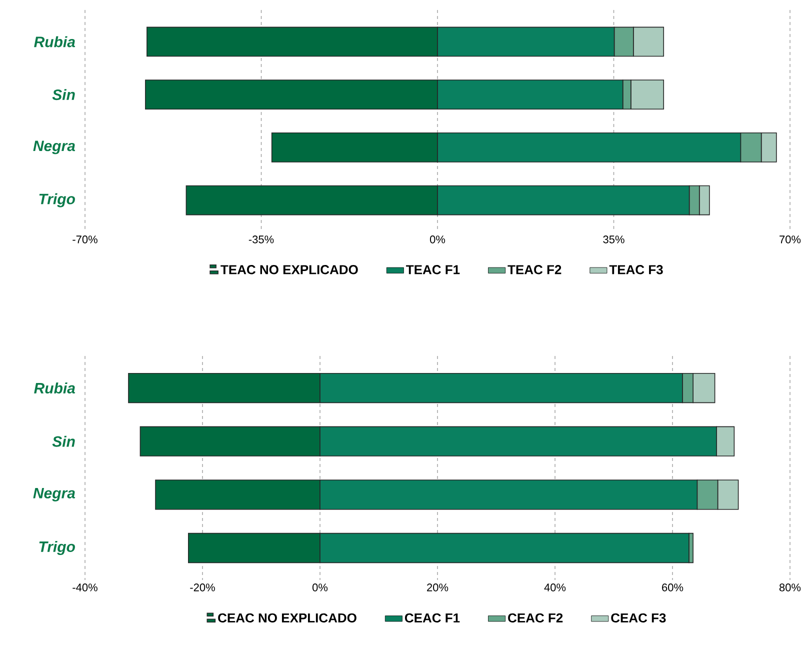  What do you see at coordinates (790, 240) in the screenshot?
I see `x-tick-label: 70%` at bounding box center [790, 240].